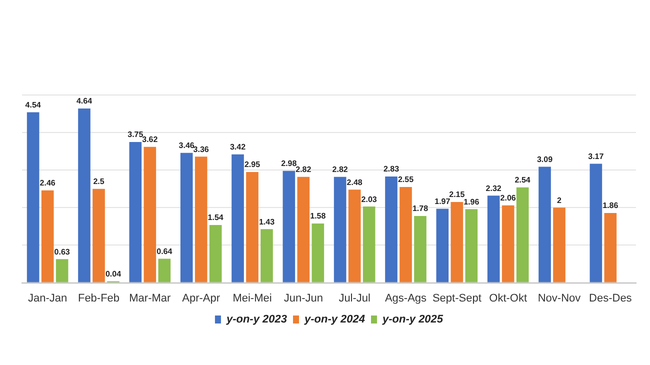  What do you see at coordinates (457, 195) in the screenshot?
I see `data-label: 2.15` at bounding box center [457, 195].